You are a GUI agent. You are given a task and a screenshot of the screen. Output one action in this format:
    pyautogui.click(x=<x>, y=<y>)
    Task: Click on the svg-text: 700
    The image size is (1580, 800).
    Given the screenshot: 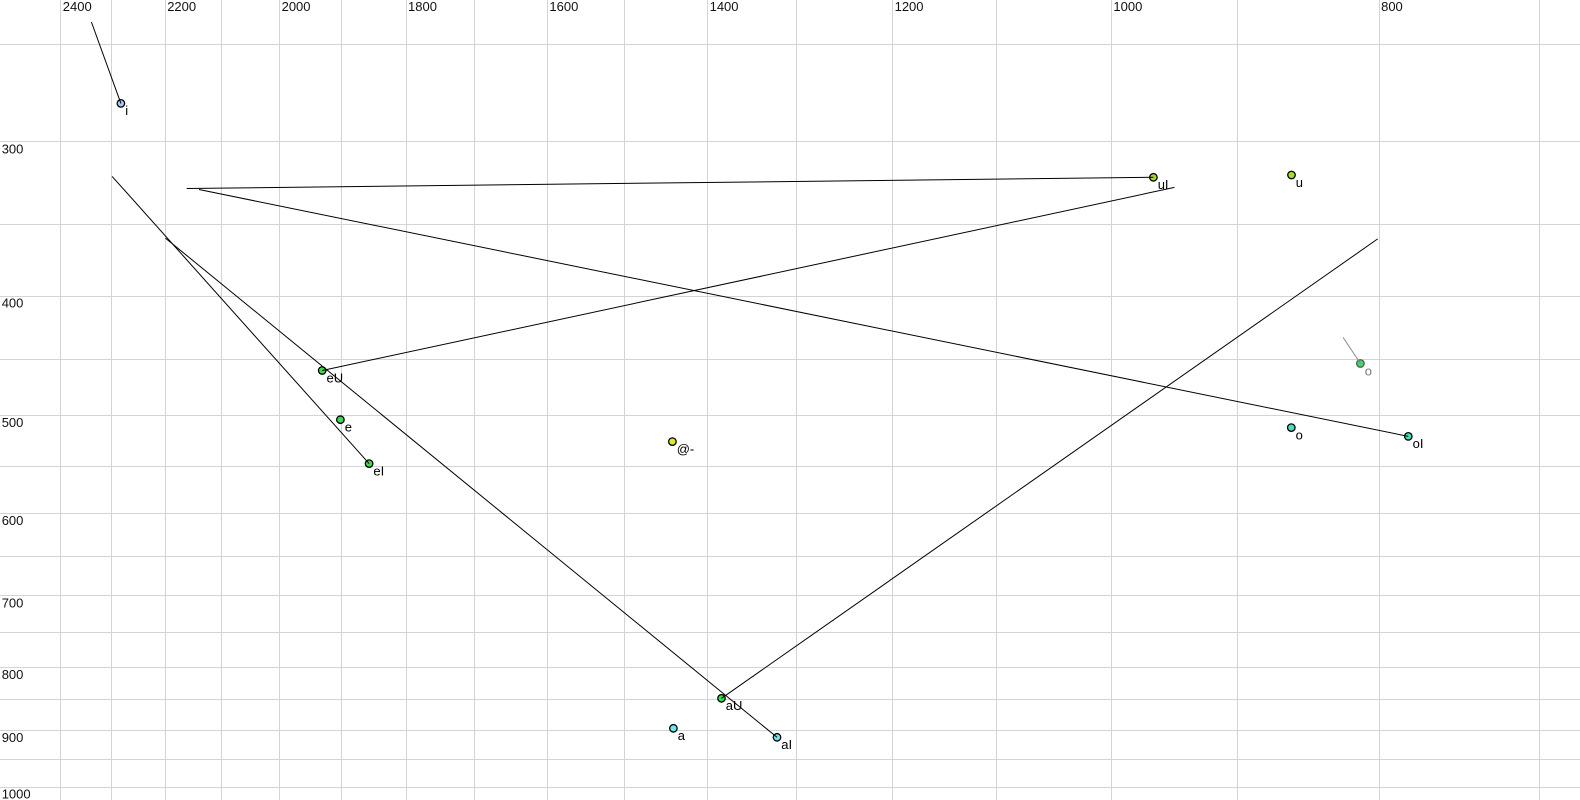 What is the action you would take?
    pyautogui.click(x=13, y=602)
    